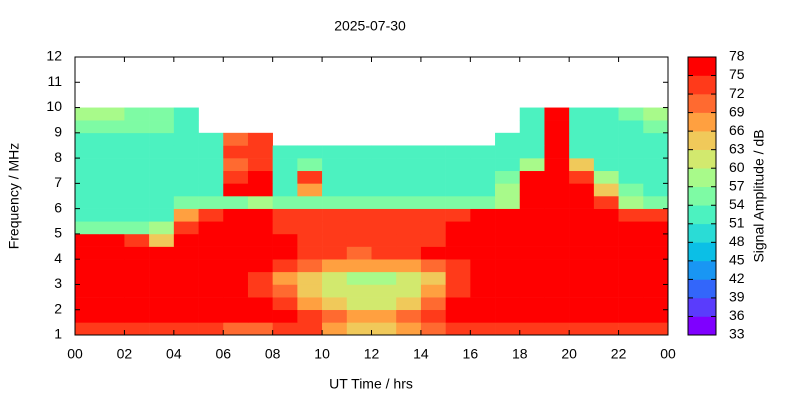  Describe the element at coordinates (322, 354) in the screenshot. I see `x-tick-label: 10` at that location.